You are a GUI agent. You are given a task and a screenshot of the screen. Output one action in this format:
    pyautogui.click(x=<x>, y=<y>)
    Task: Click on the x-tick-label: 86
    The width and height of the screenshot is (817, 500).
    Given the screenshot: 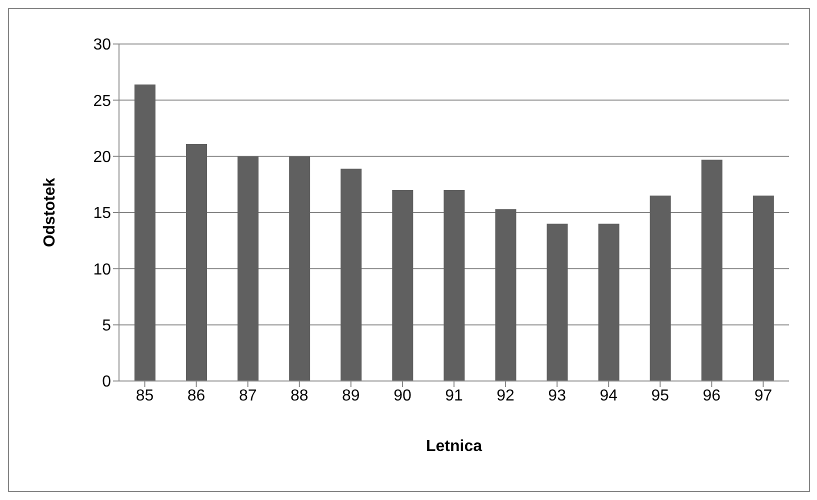 What is the action you would take?
    pyautogui.click(x=196, y=395)
    